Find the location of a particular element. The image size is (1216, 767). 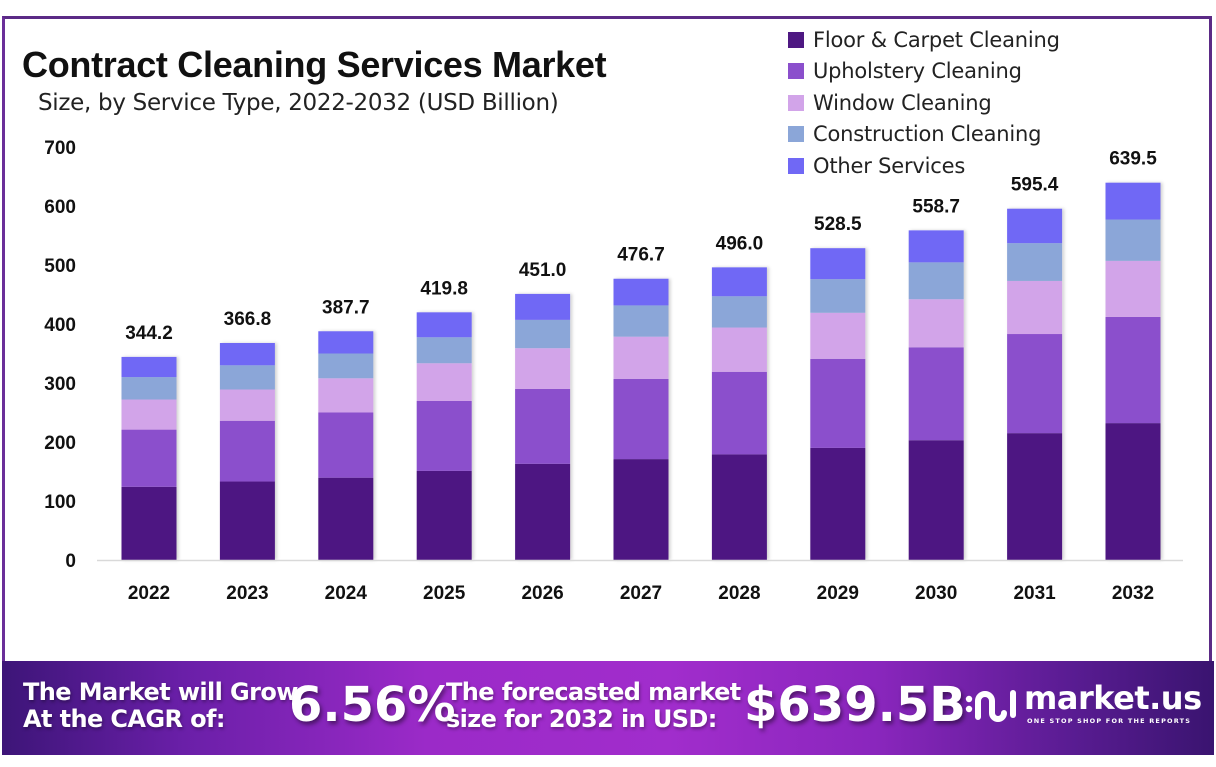

total-label: 558.7 is located at coordinates (936, 206).